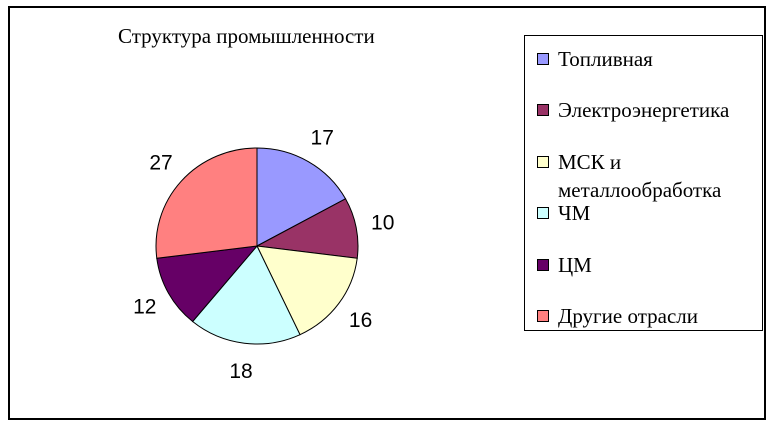 This screenshot has width=776, height=431. I want to click on legend-label: Электроэнергетика, so click(644, 110).